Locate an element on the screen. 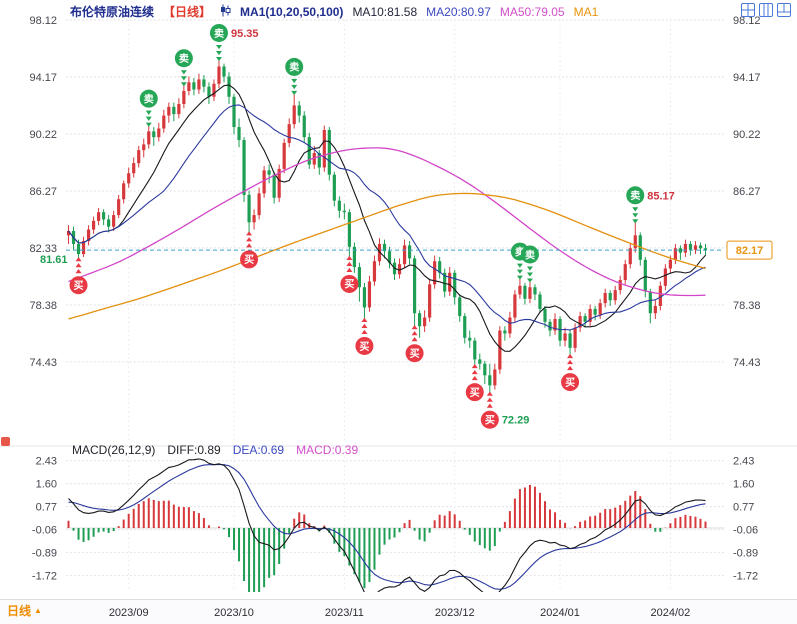 This screenshot has width=797, height=624. ma-settings-label: MA1(10,20,50,100) is located at coordinates (292, 11).